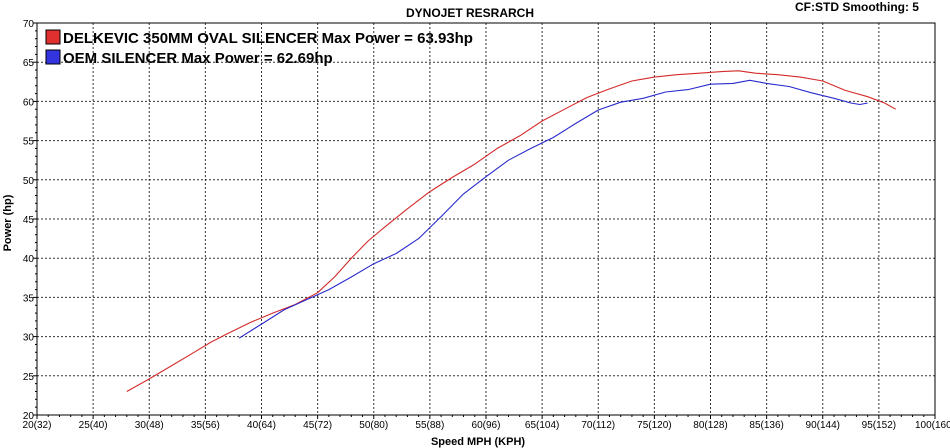 The height and width of the screenshot is (448, 950). Describe the element at coordinates (478, 442) in the screenshot. I see `x-axis-label: Speed MPH (KPH)` at that location.